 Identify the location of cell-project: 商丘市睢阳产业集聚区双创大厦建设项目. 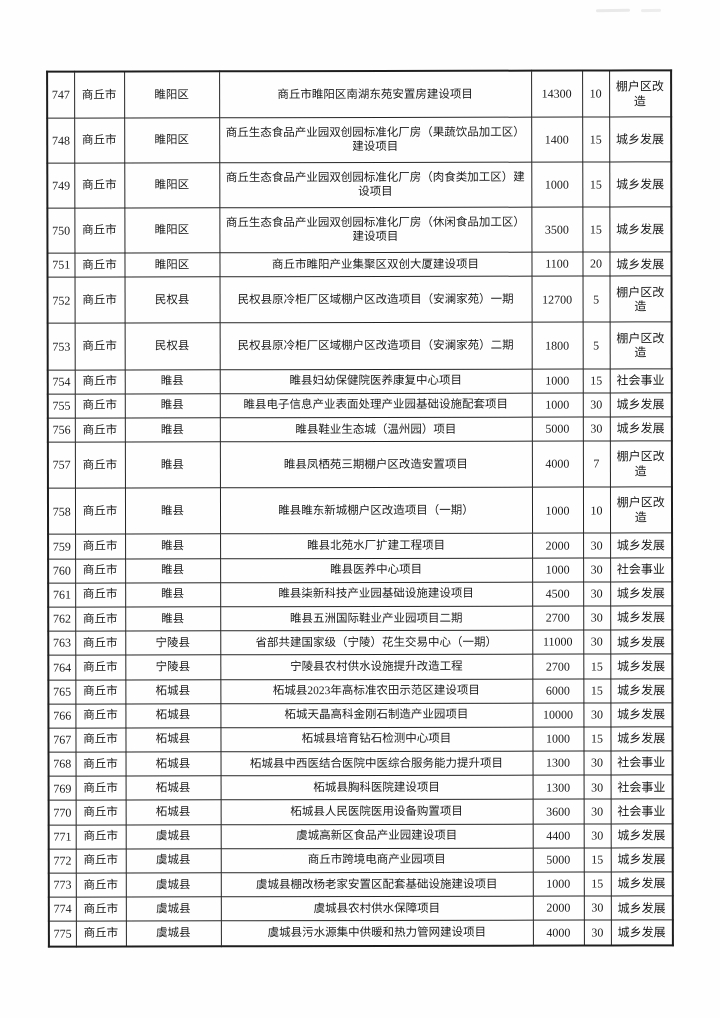
(375, 265).